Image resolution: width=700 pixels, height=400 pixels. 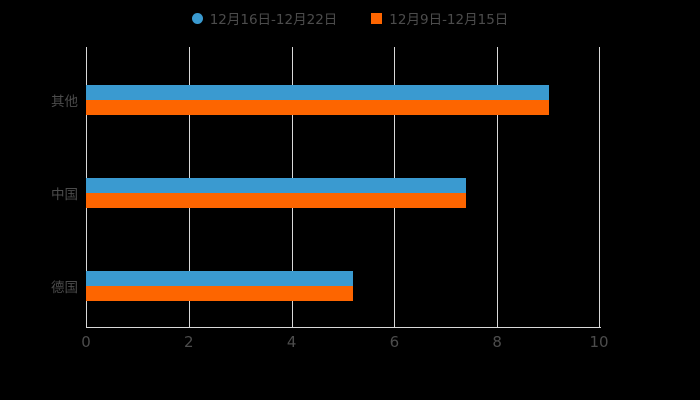 I want to click on y-tick-label-zhongguo: 中国, so click(x=64, y=195).